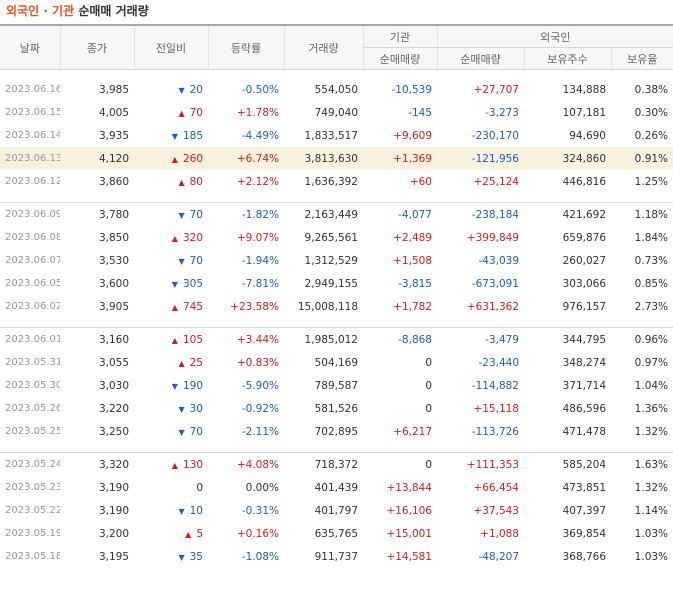 This screenshot has width=673, height=594. Describe the element at coordinates (32, 431) in the screenshot. I see `cell-date: 2023.05.25` at that location.